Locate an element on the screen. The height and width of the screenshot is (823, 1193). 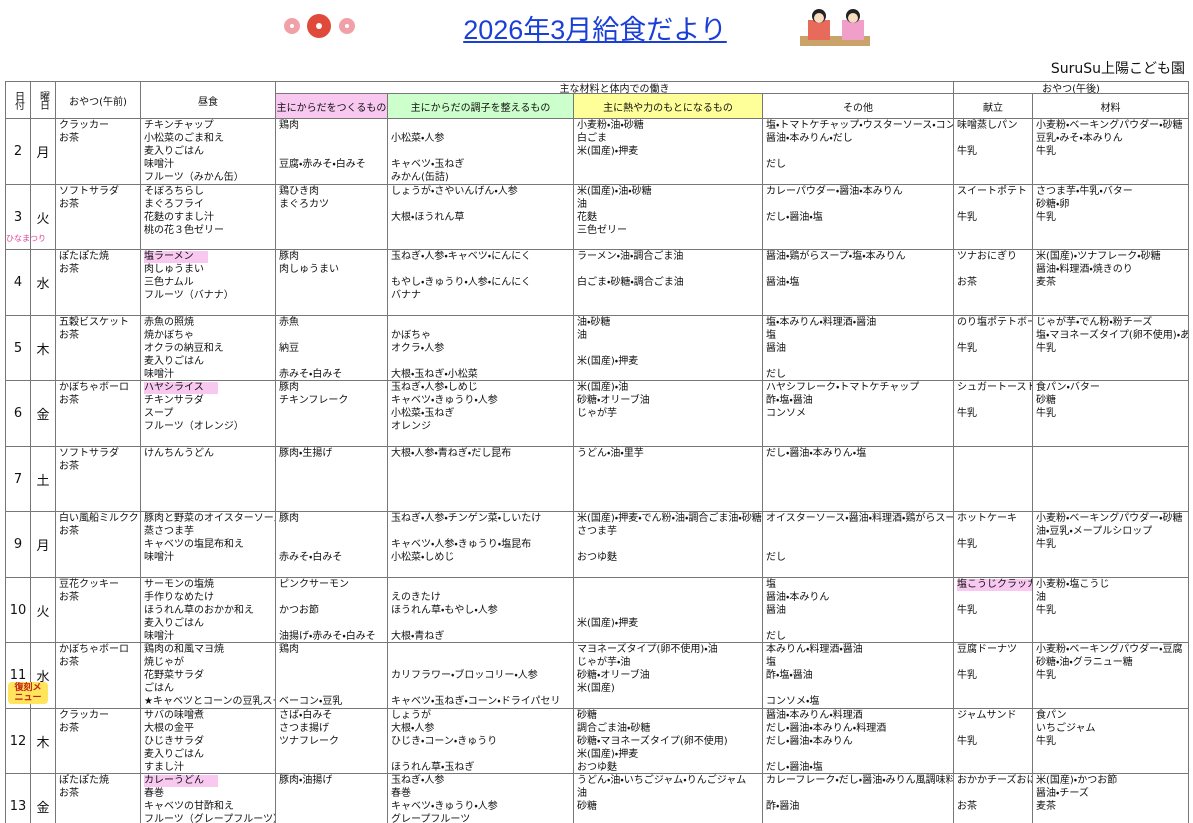
cell-line: 豆乳・みそ・本みりん is located at coordinates (1079, 138).